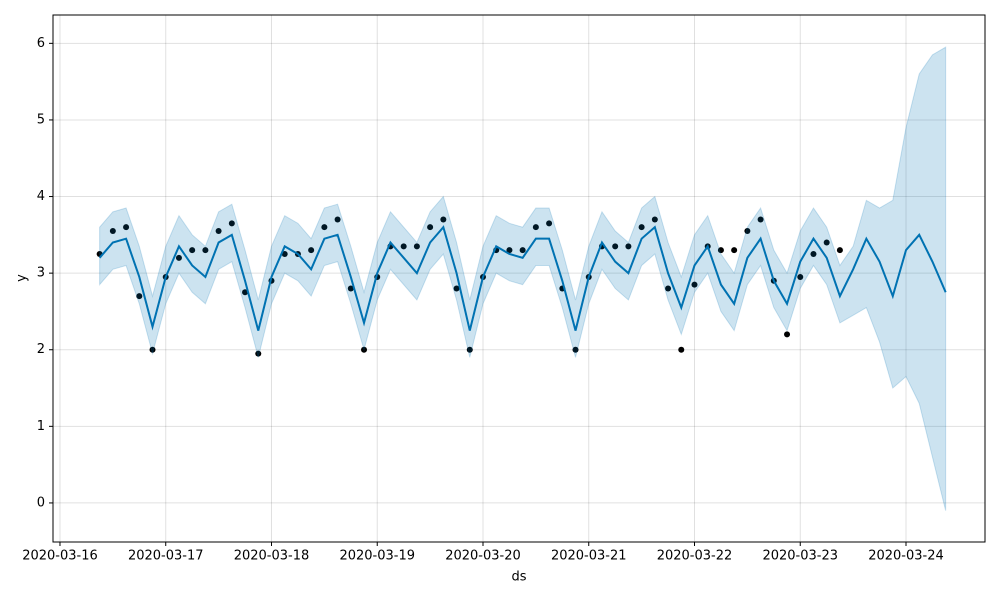 Image resolution: width=1000 pixels, height=600 pixels. Describe the element at coordinates (800, 556) in the screenshot. I see `x-tick-label: 2020-03-23` at that location.